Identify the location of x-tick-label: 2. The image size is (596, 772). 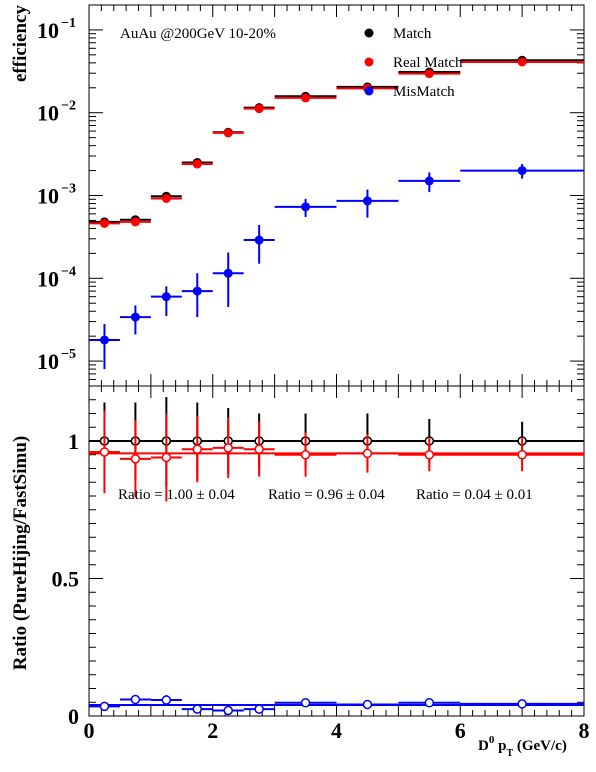
(212, 730).